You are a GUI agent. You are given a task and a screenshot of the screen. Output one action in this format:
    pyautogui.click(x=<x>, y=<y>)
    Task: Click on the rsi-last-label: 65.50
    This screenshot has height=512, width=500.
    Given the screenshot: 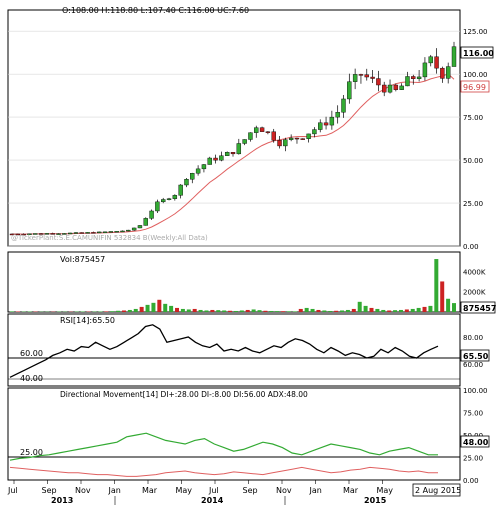 What is the action you would take?
    pyautogui.click(x=476, y=356)
    